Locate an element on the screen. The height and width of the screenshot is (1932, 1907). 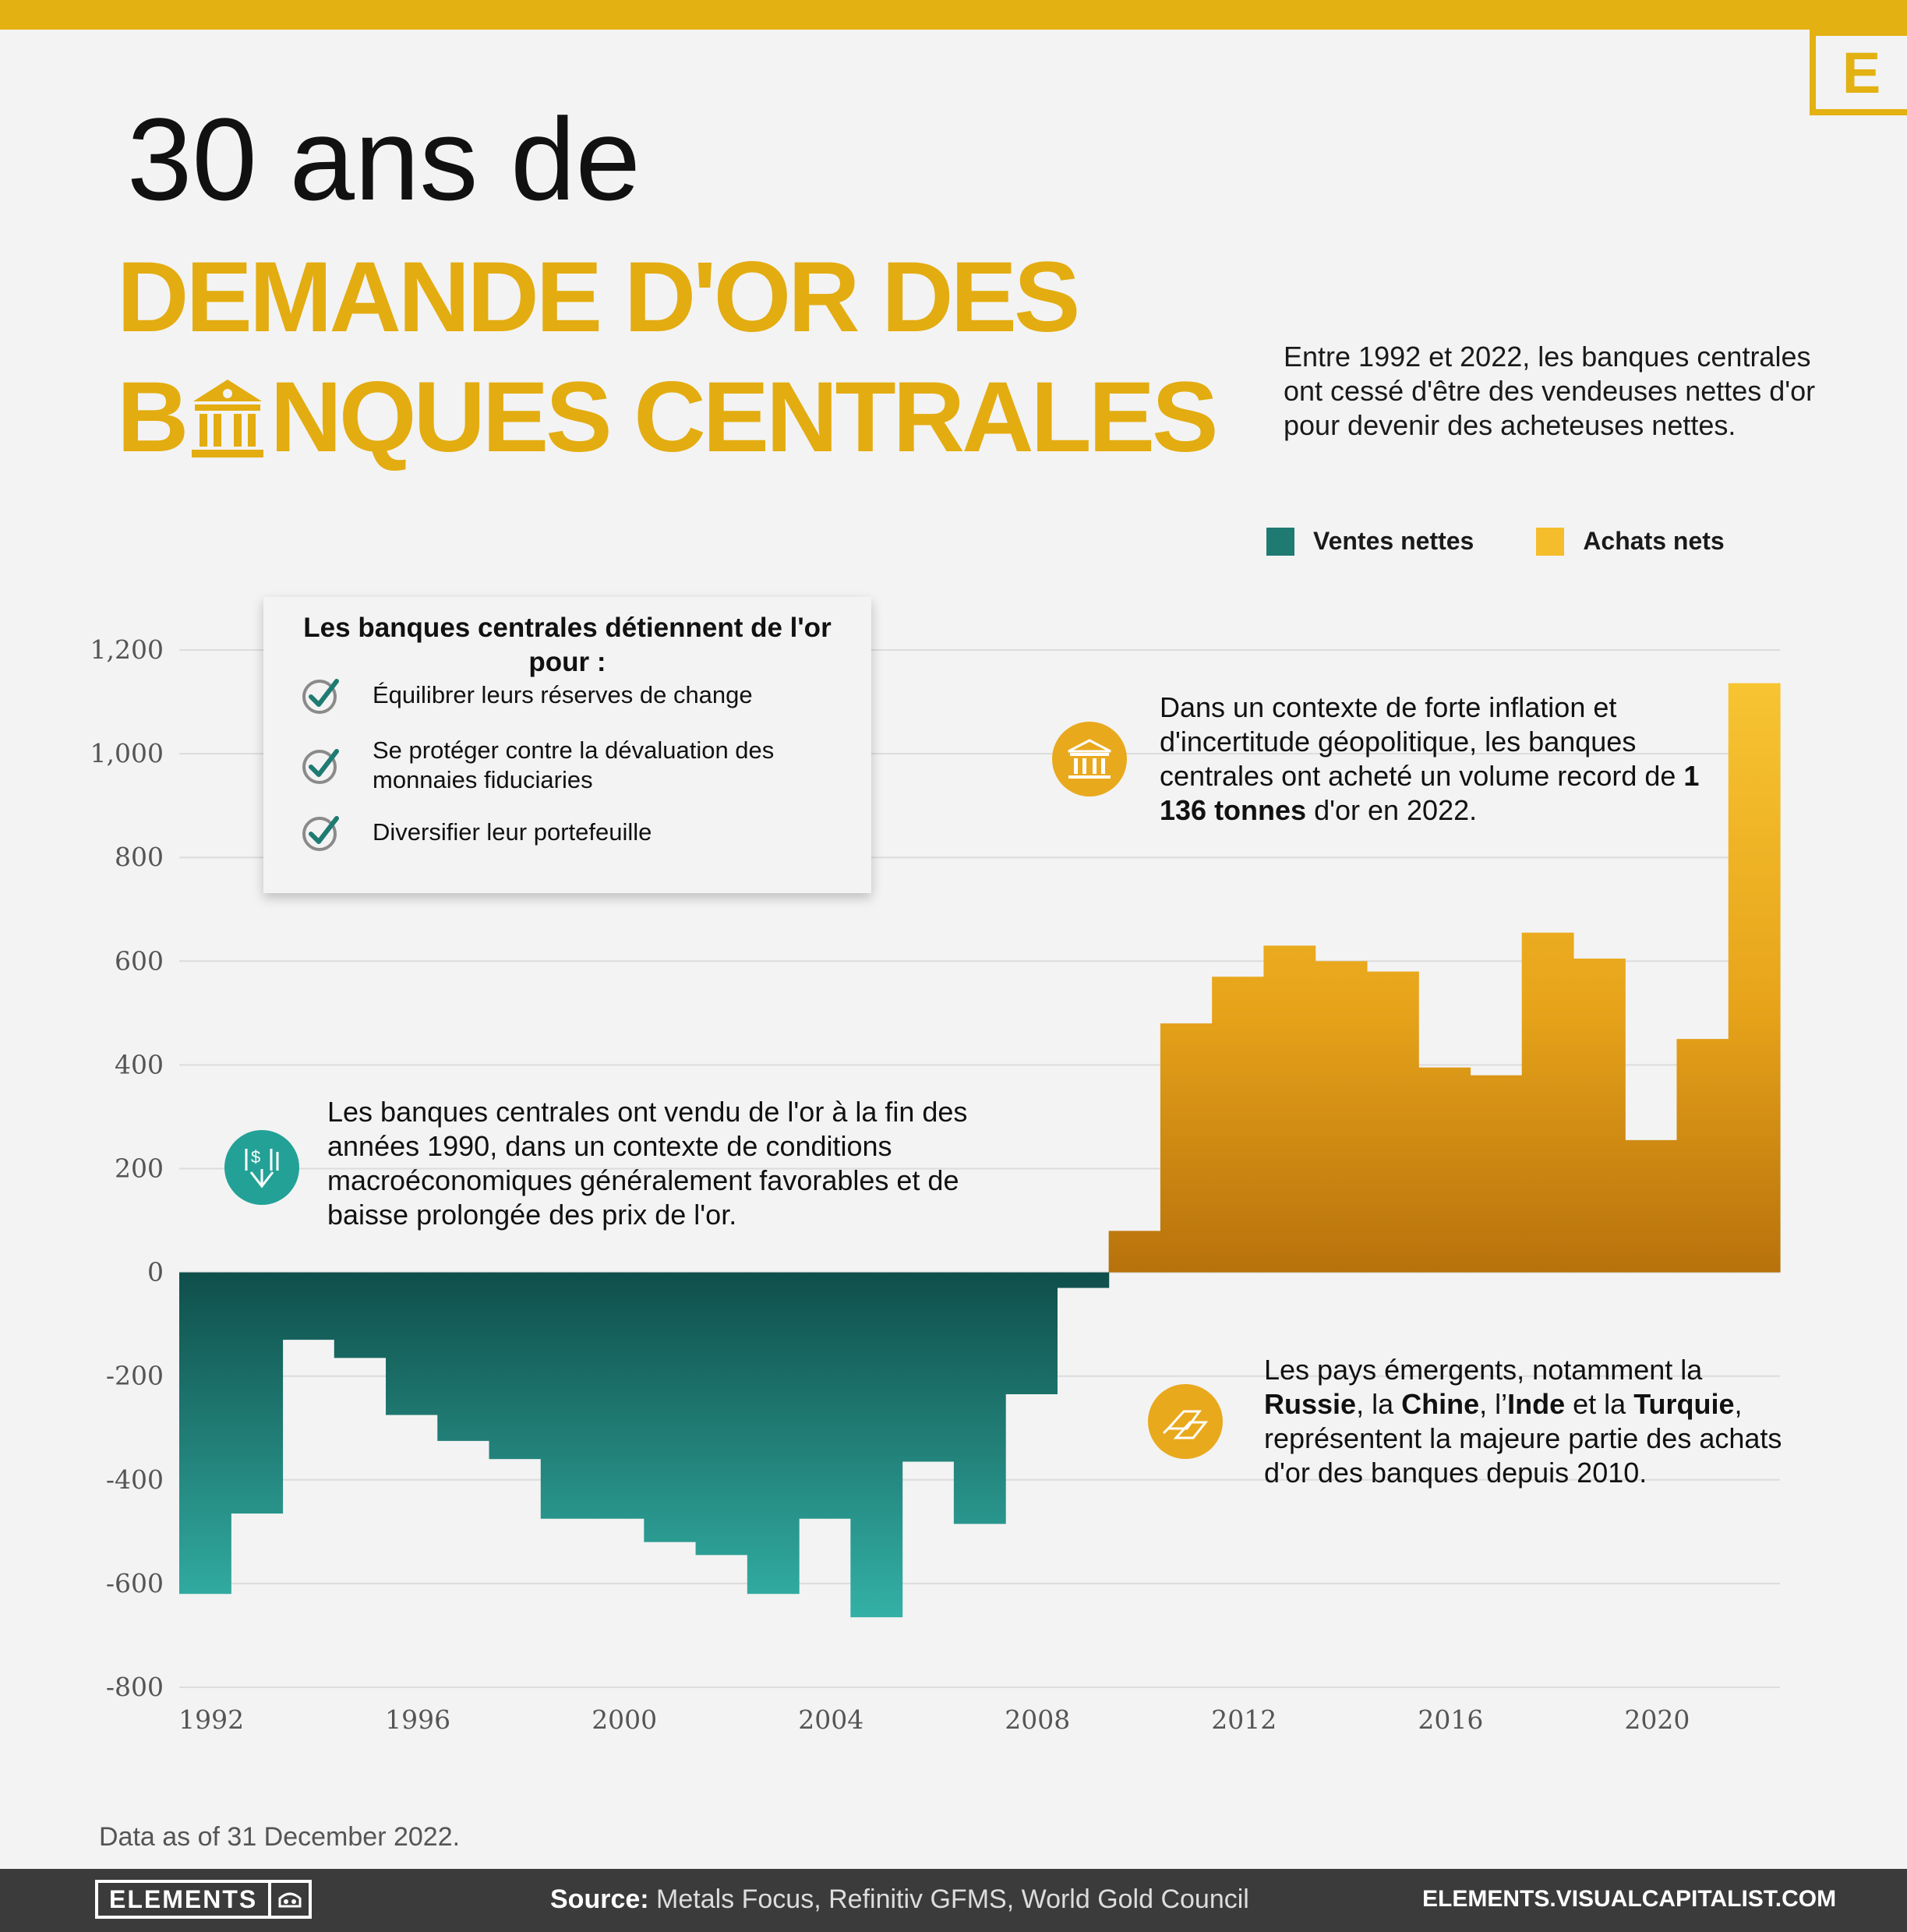
bar-net-purchases-2010 is located at coordinates (1134, 1252).